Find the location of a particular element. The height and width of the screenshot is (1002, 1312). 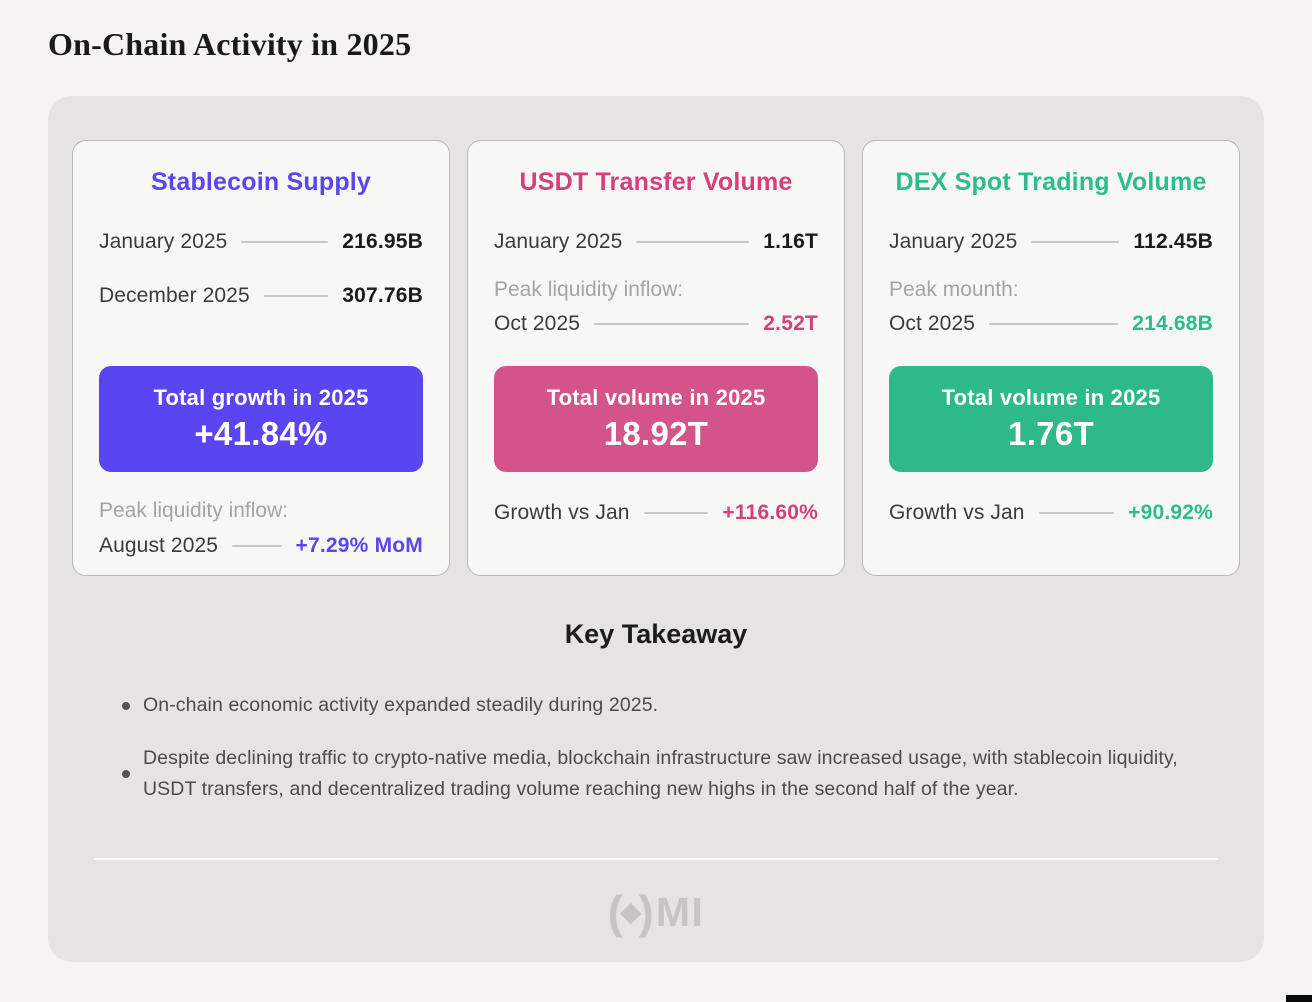

stat-value: +116.60% is located at coordinates (770, 512).